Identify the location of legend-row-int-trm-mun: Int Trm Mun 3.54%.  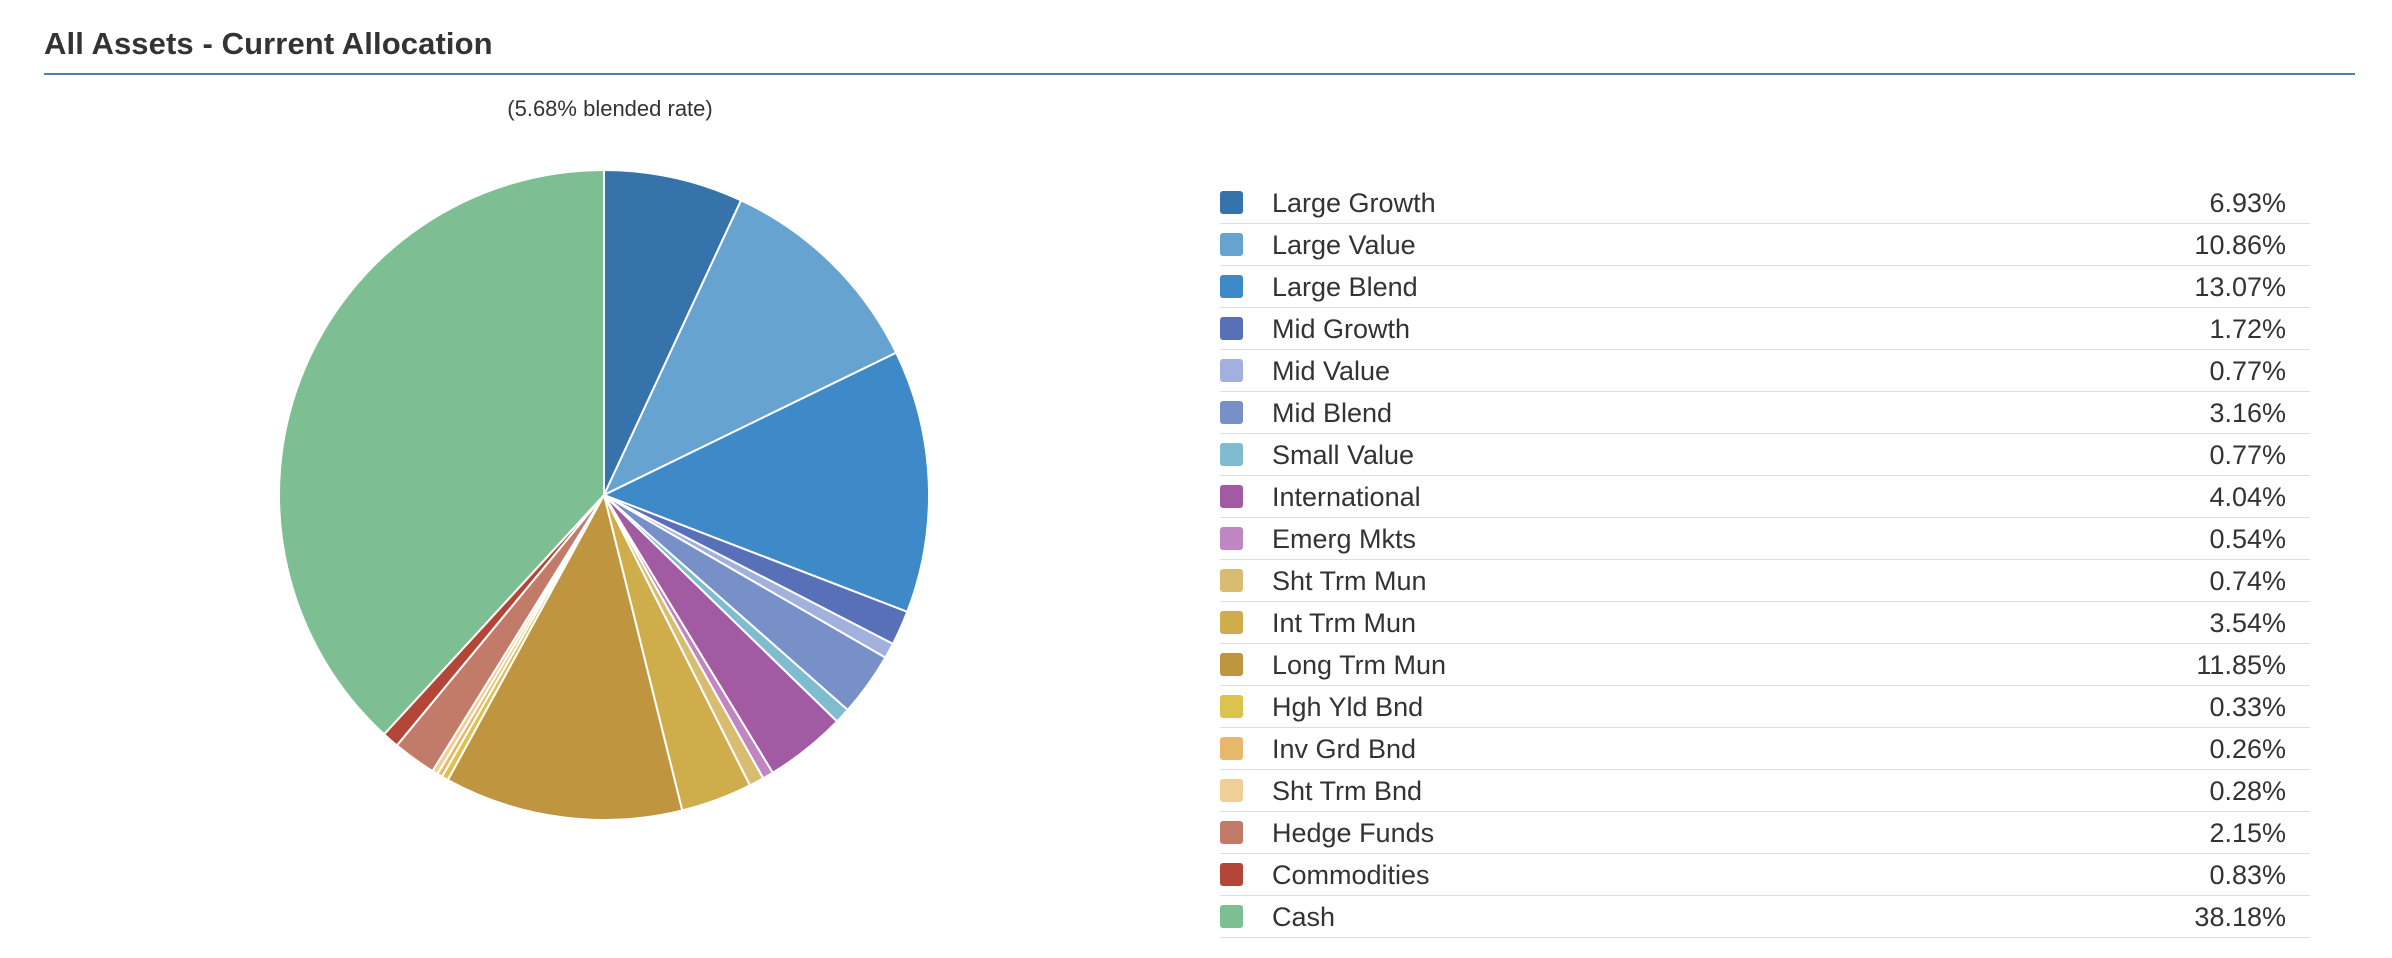
(1765, 623).